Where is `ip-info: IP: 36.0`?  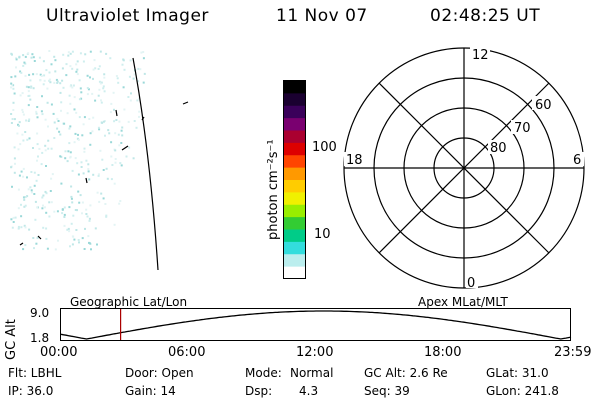 ip-info: IP: 36.0 is located at coordinates (31, 391).